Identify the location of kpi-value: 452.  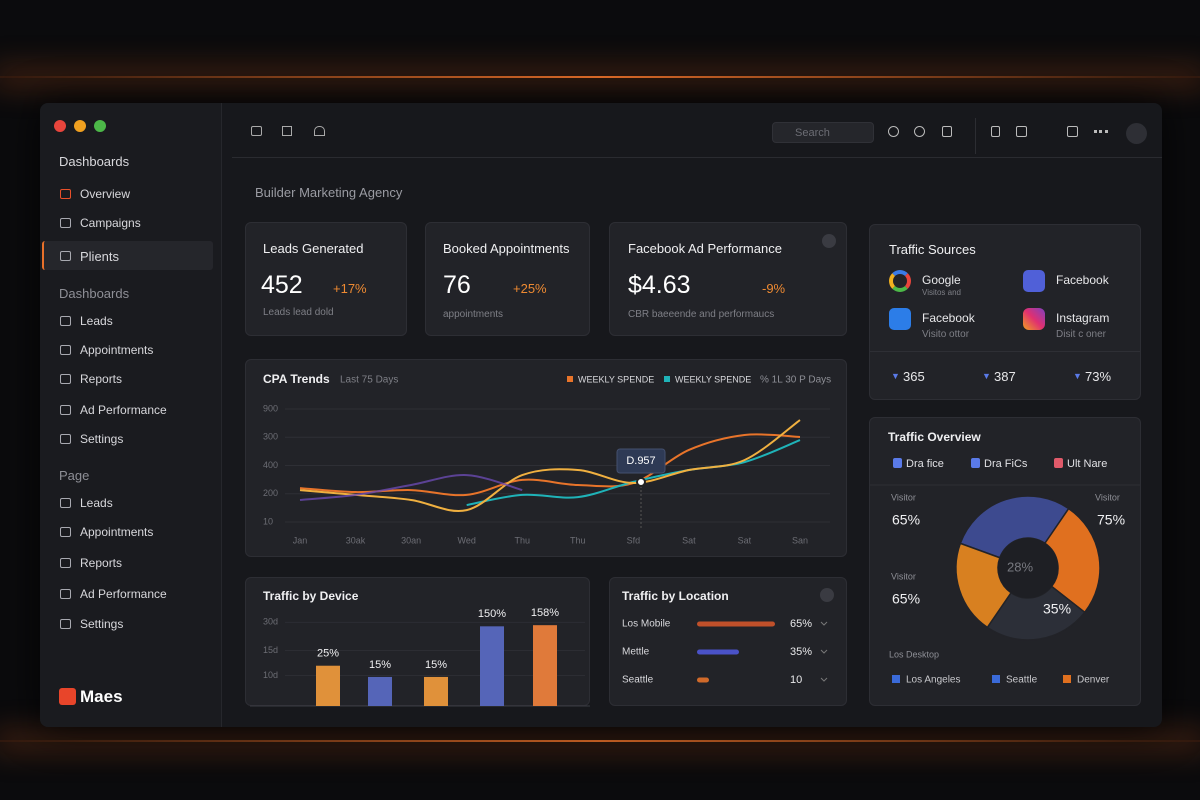
(282, 285).